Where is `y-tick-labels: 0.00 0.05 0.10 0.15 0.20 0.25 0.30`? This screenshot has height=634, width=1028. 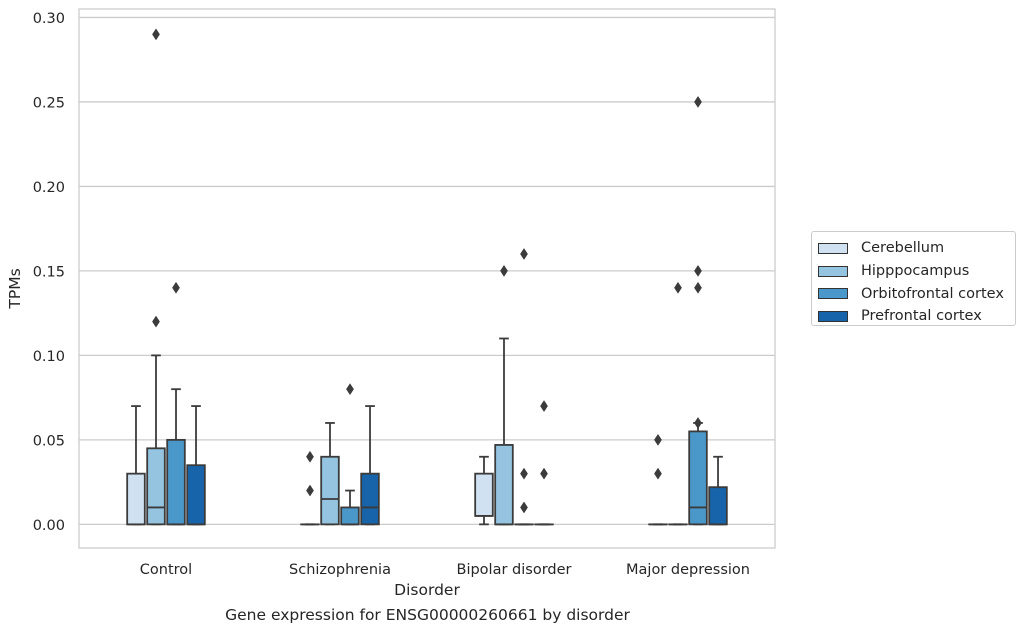 y-tick-labels: 0.00 0.05 0.10 0.15 0.20 0.25 0.30 is located at coordinates (49, 272).